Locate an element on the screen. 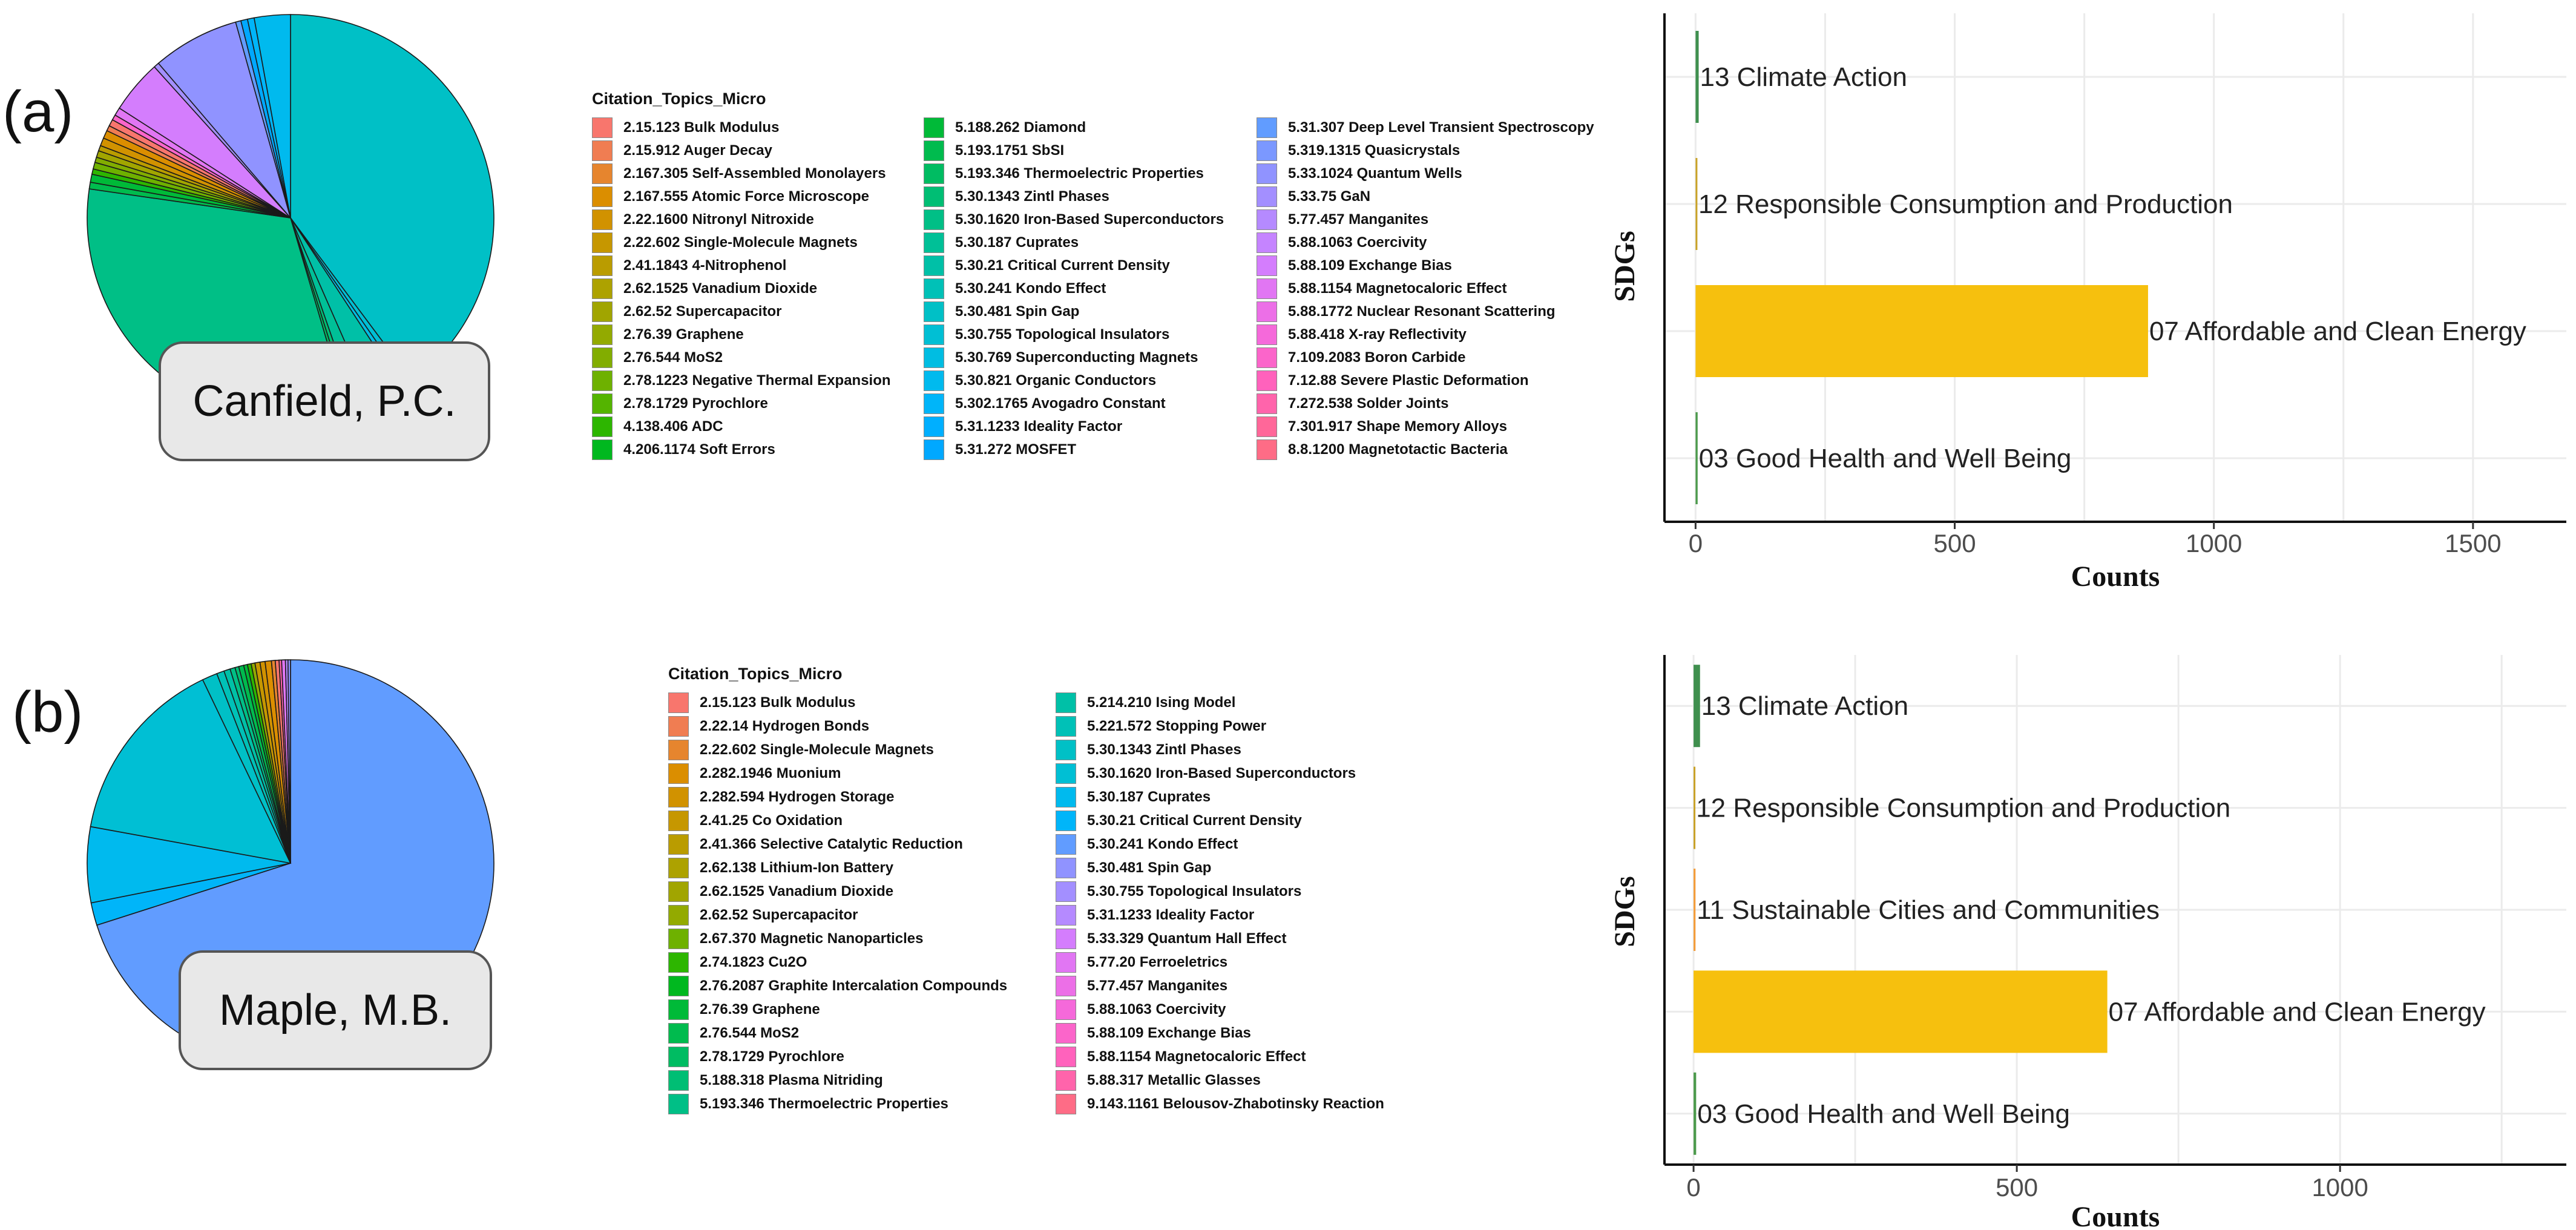 The image size is (2576, 1230). legend-label: 2.22.1600 Nitronyl Nitroxide is located at coordinates (719, 220).